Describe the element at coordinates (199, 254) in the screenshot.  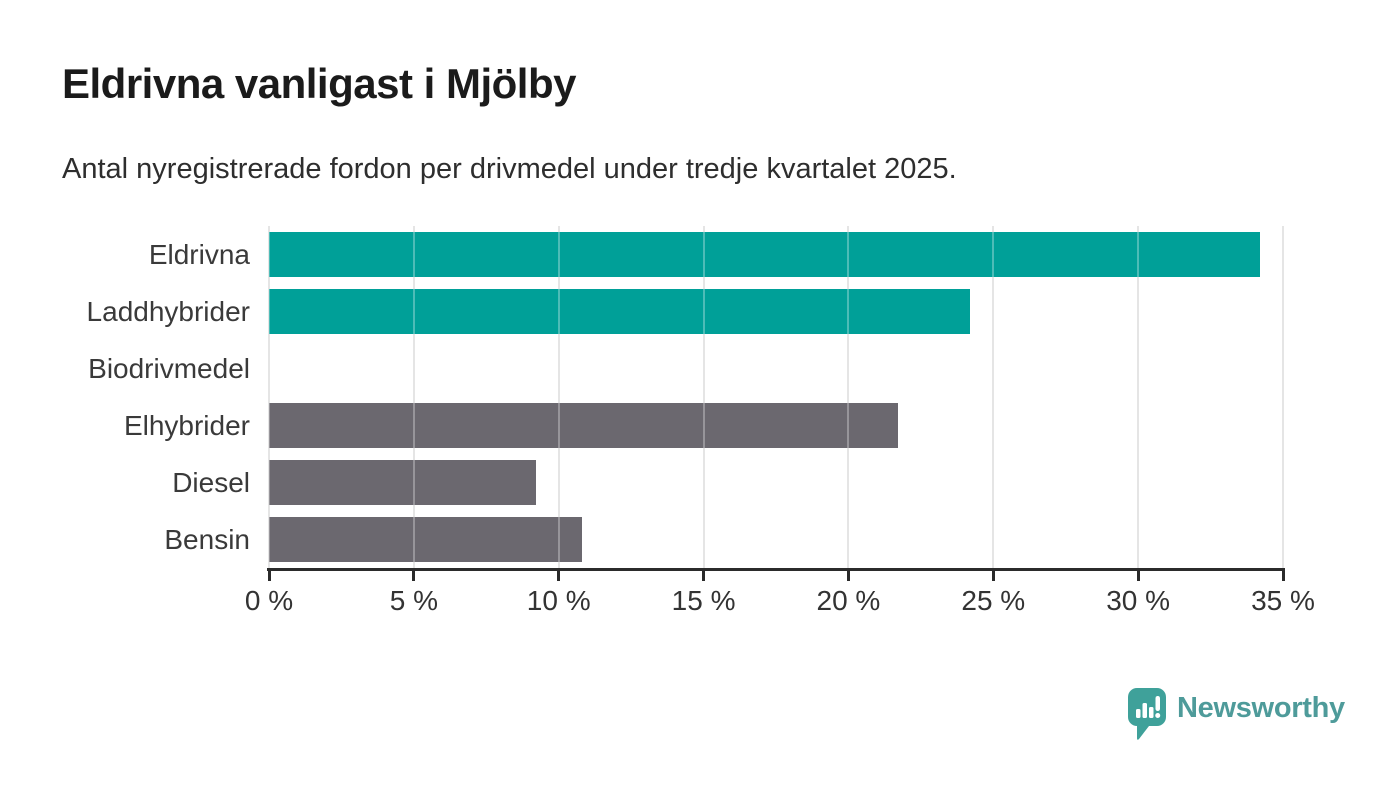
I see `category-label: Eldrivna` at that location.